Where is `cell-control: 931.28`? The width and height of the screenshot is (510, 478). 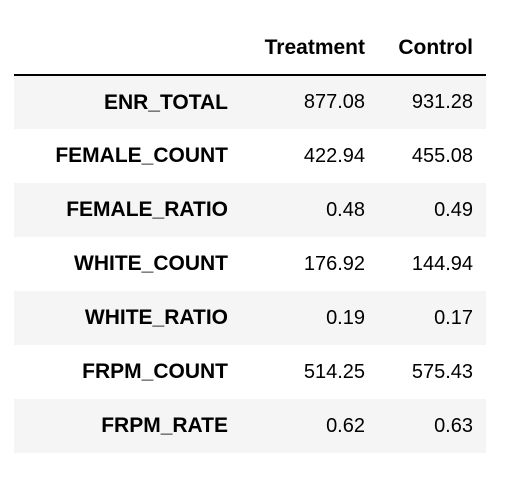 cell-control: 931.28 is located at coordinates (442, 102).